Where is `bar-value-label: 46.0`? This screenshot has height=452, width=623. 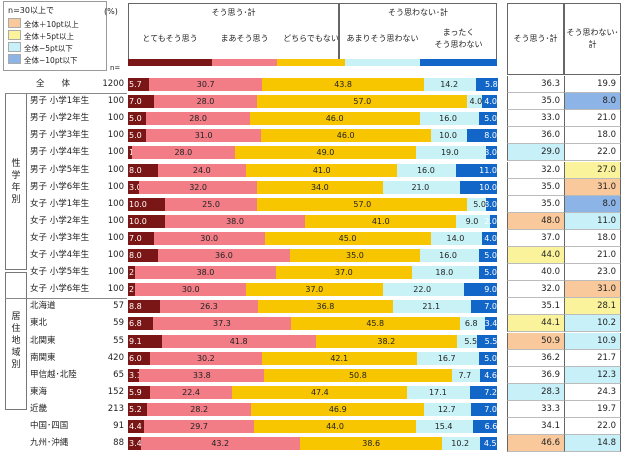 bar-value-label: 46.0 is located at coordinates (334, 119).